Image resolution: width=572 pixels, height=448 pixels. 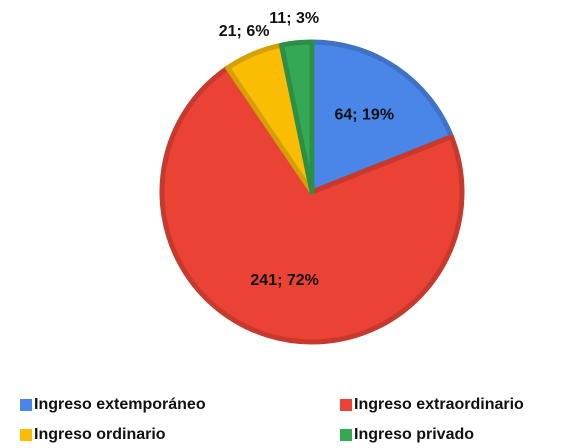 I want to click on legend-label: Ingreso extraordinario, so click(x=439, y=404).